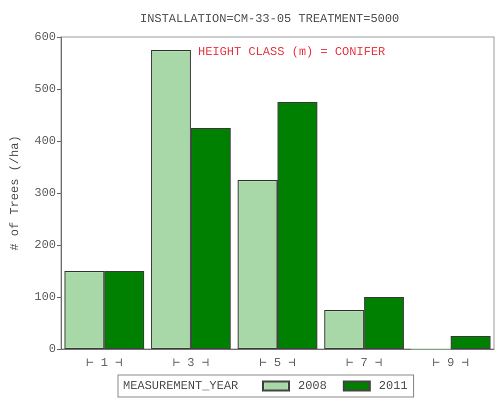  What do you see at coordinates (312, 386) in the screenshot?
I see `legend-label: 2008` at bounding box center [312, 386].